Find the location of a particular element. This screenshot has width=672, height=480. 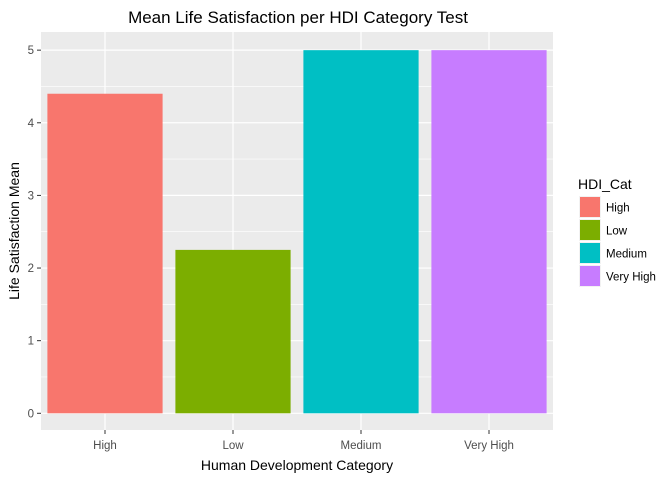

y-tick-label: 1 is located at coordinates (31, 342).